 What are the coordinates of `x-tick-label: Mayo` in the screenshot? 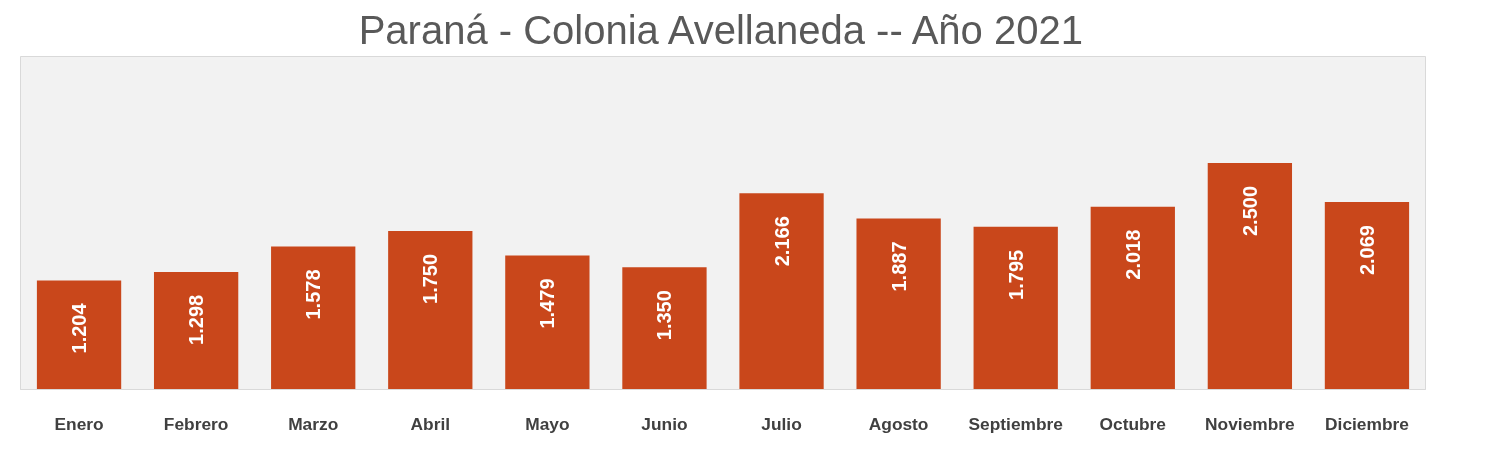 It's located at (547, 423).